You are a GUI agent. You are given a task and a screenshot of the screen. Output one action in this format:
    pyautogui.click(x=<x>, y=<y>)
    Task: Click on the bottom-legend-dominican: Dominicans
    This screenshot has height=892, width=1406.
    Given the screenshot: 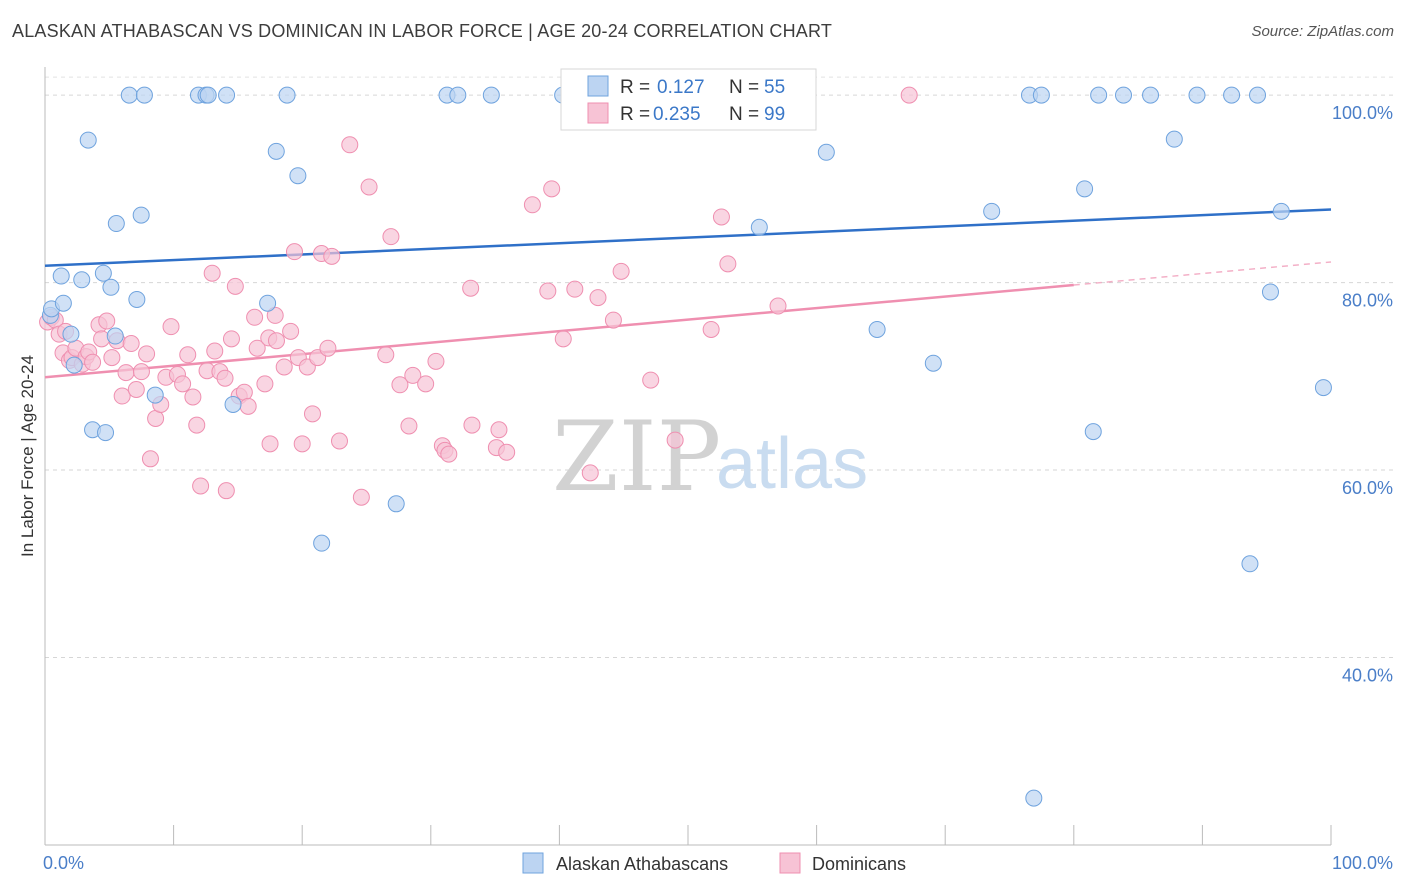 What is the action you would take?
    pyautogui.click(x=859, y=864)
    